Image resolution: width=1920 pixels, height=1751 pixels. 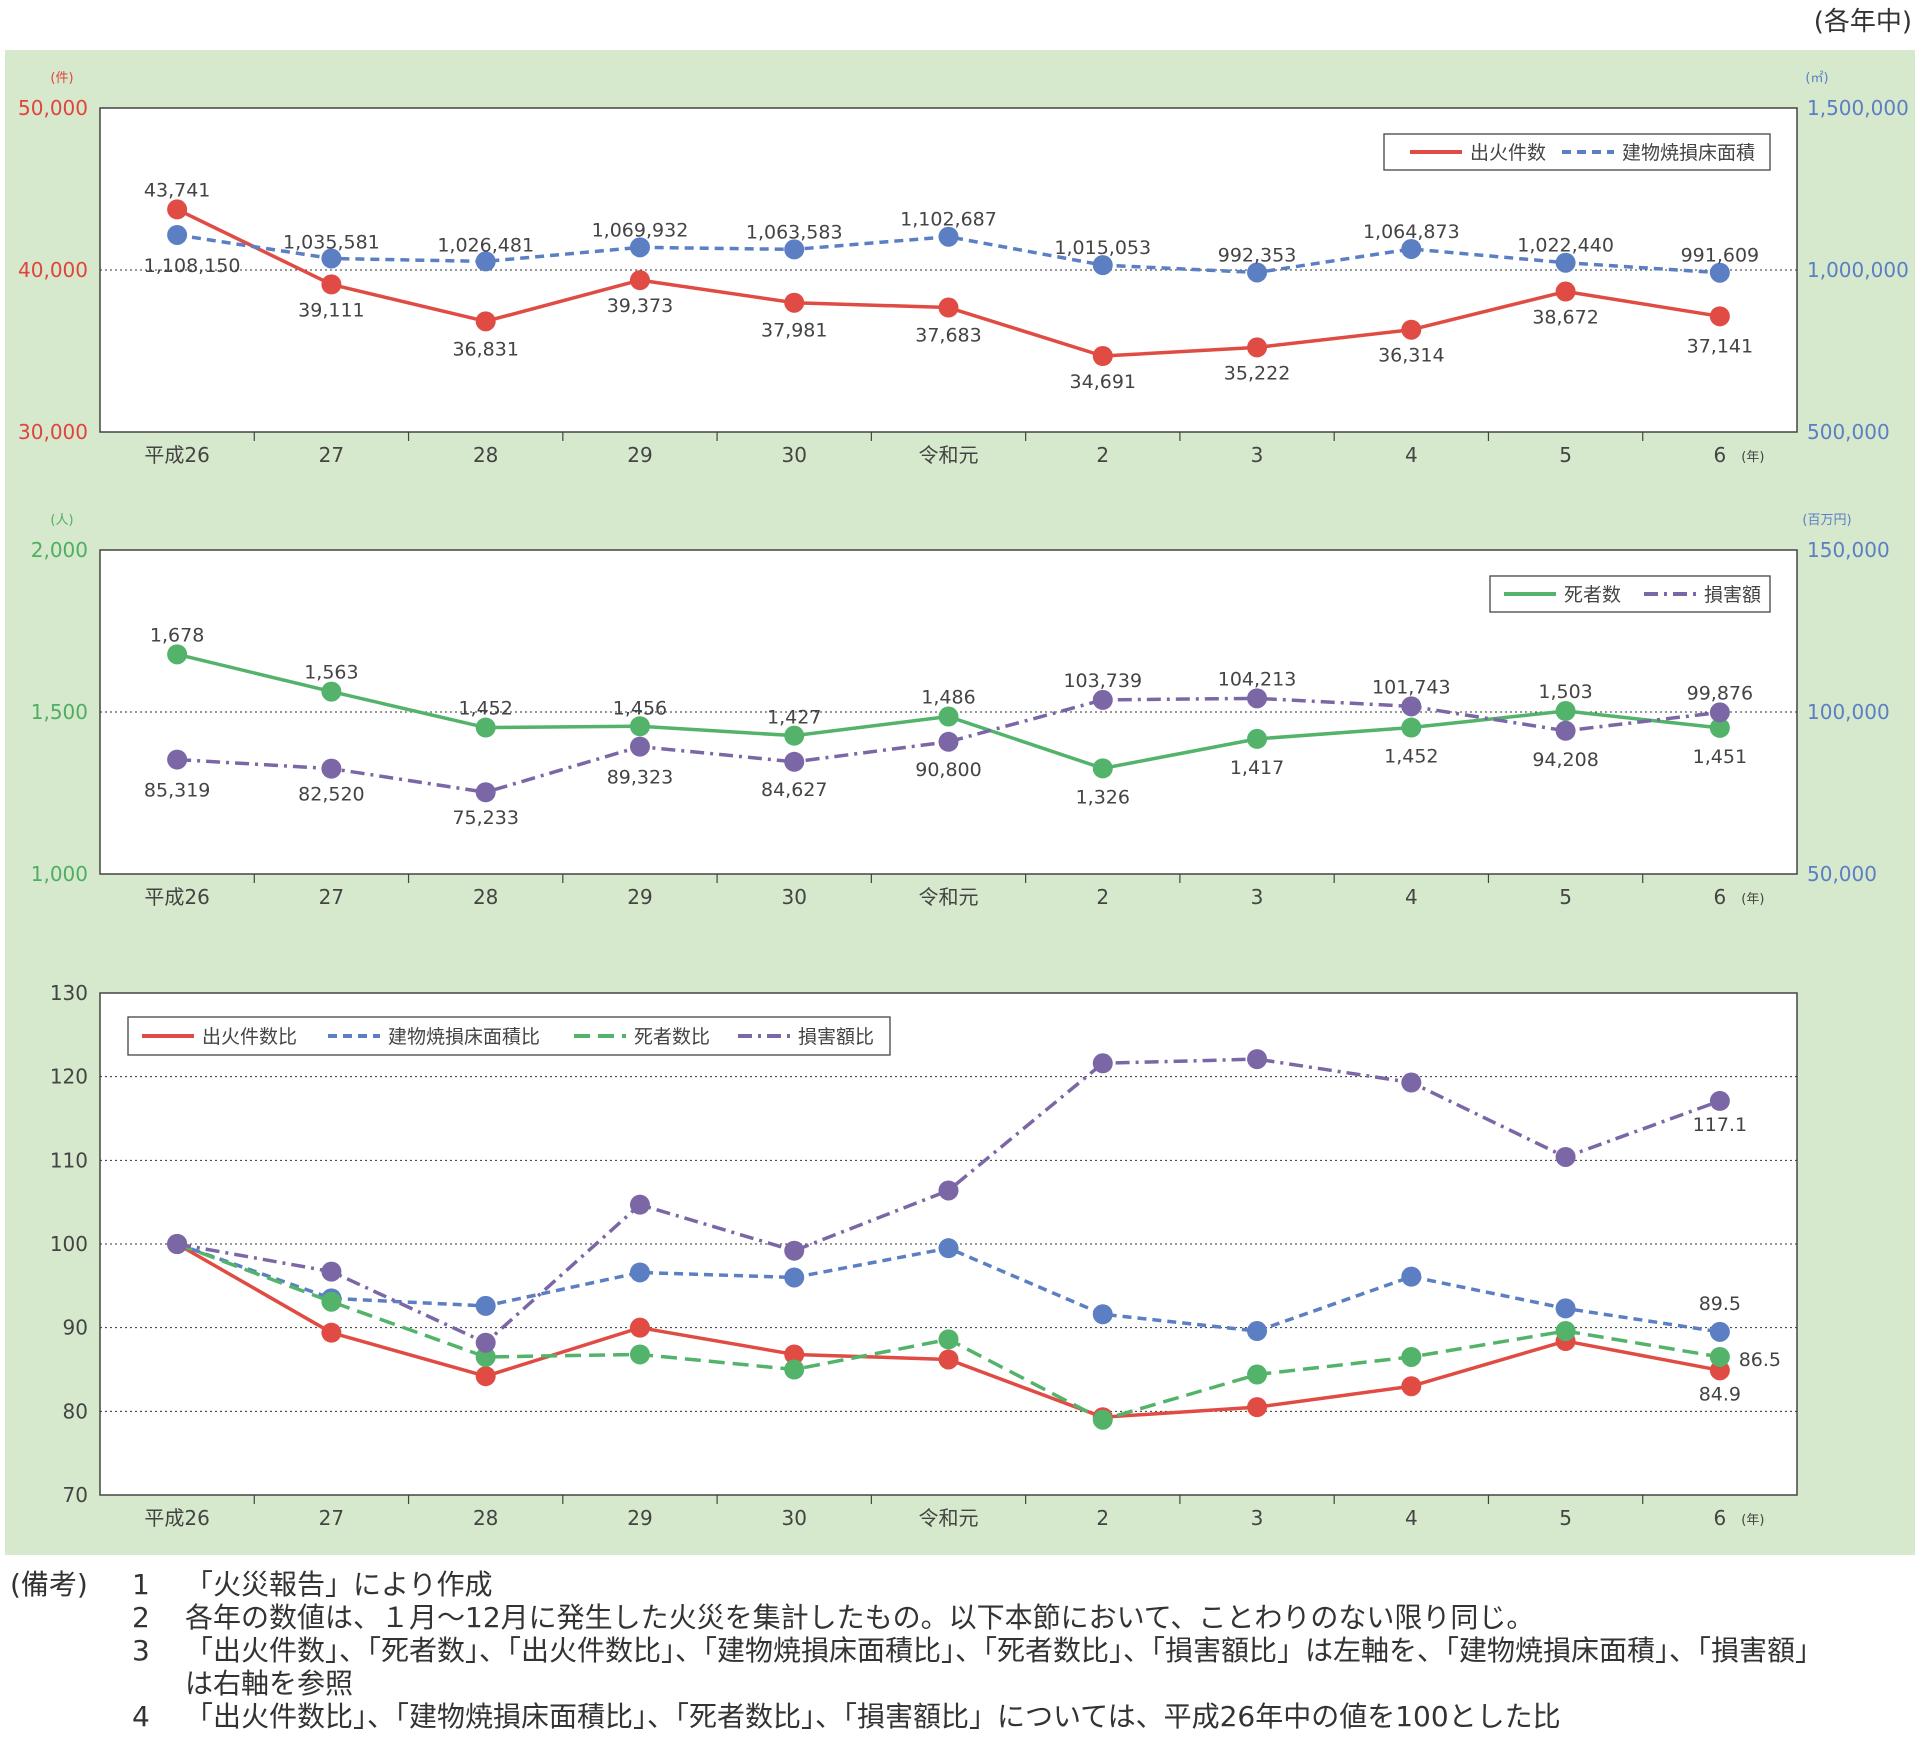 I want to click on data-label: 1,503, so click(x=1565, y=692).